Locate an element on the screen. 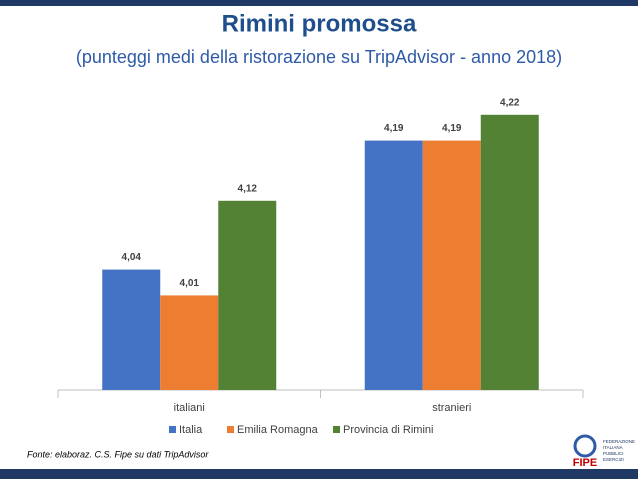 The width and height of the screenshot is (638, 479). data-label: 4,22 is located at coordinates (510, 102).